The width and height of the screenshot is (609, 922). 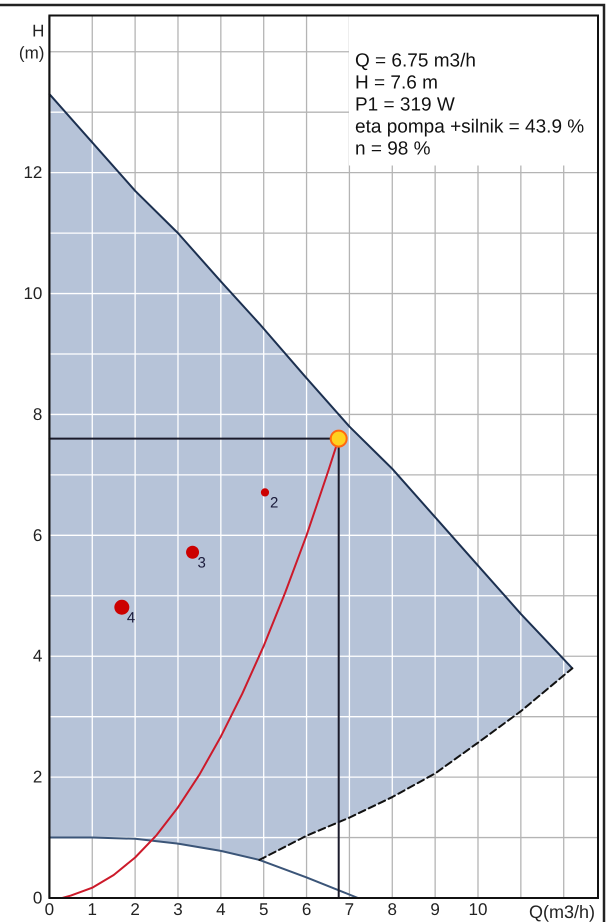 What do you see at coordinates (32, 293) in the screenshot?
I see `y-tick-label: 10` at bounding box center [32, 293].